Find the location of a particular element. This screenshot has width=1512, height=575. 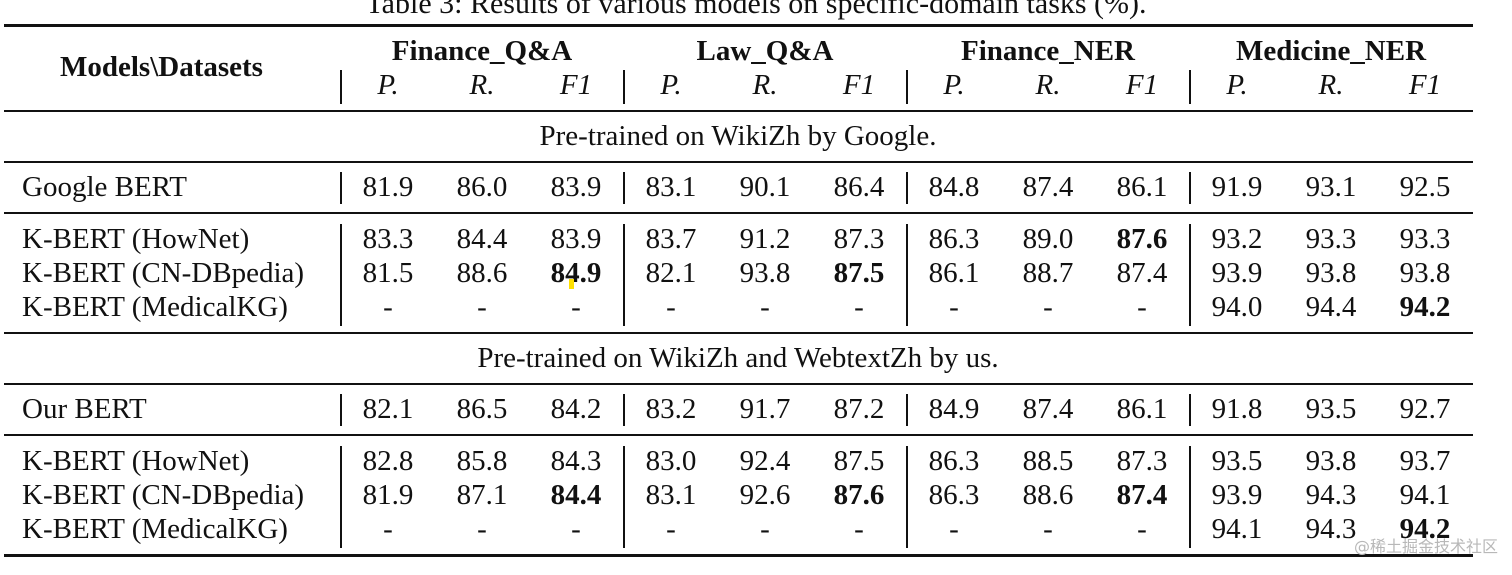

table-cell-value: 91.8 is located at coordinates (1237, 409).